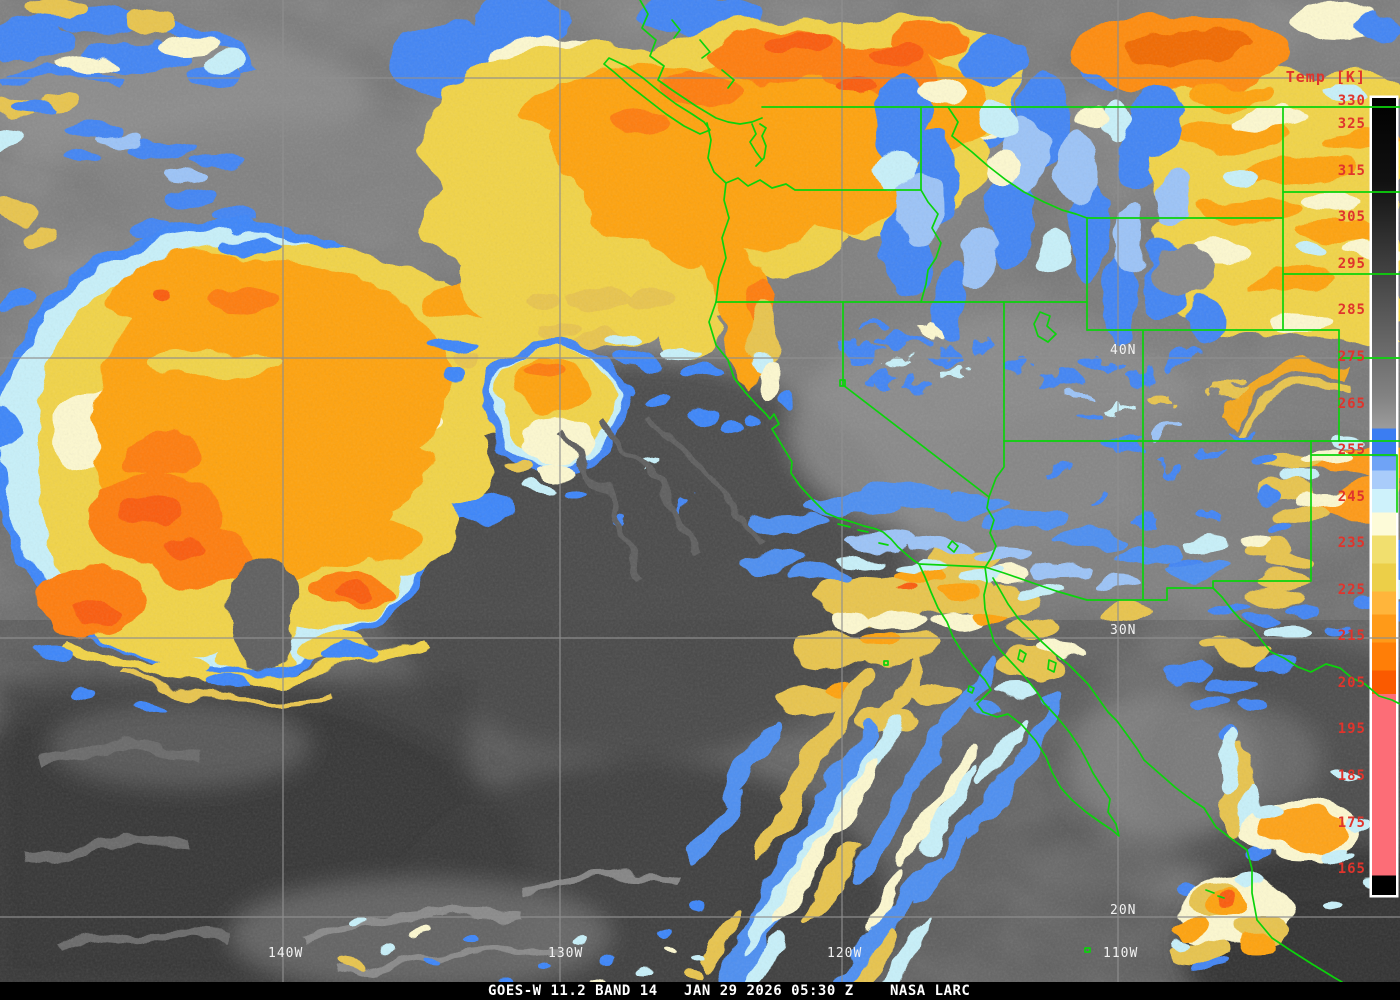 The image size is (1400, 1000). What do you see at coordinates (886, 663) in the screenshot?
I see `guadalupe-island-mark` at bounding box center [886, 663].